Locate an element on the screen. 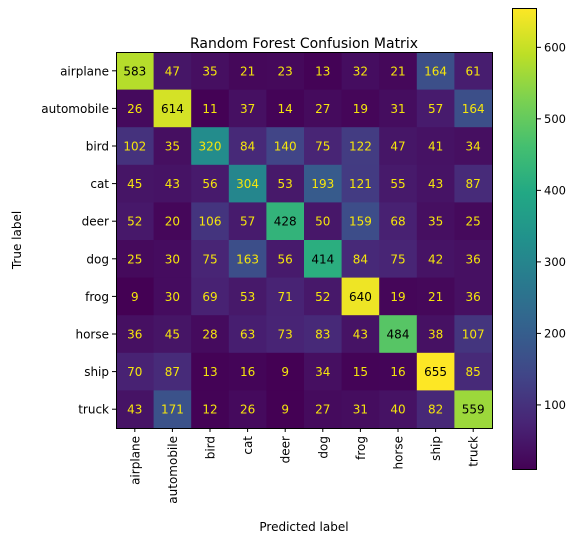 This screenshot has width=582, height=544. cell-value-label: 13 is located at coordinates (322, 71).